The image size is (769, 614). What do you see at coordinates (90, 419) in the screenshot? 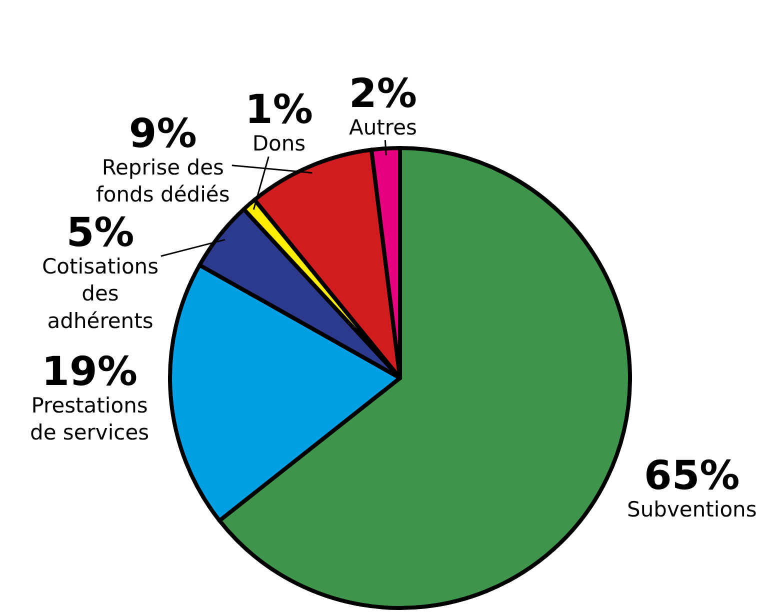
I see `slice-label: Prestations de services` at bounding box center [90, 419].